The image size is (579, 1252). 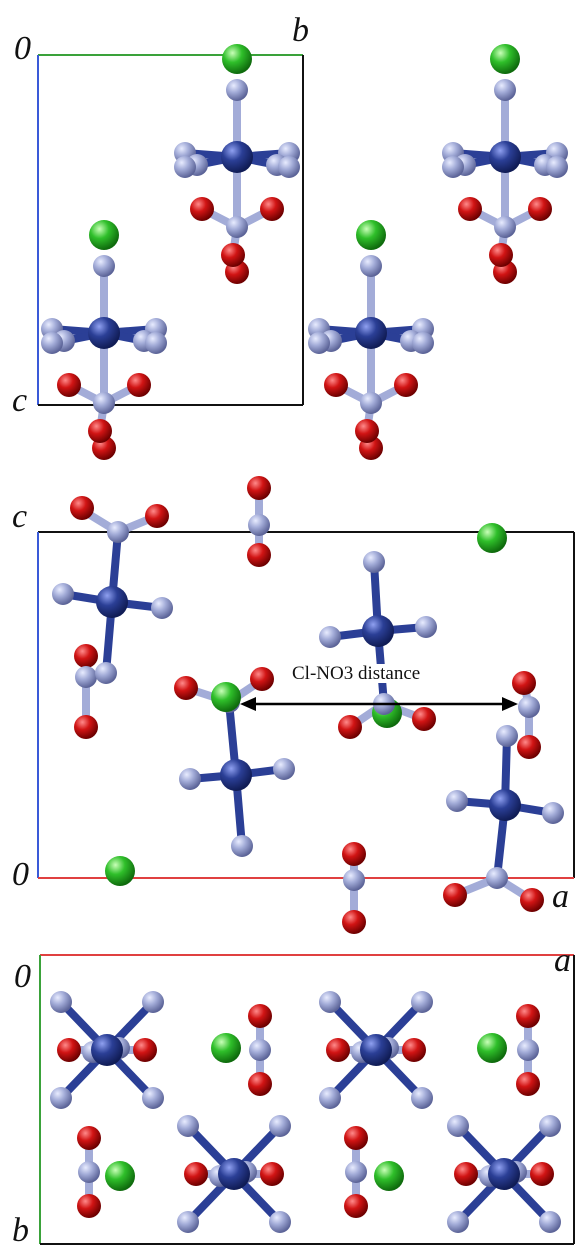 I want to click on origin-label-middle: 0, so click(x=20, y=874).